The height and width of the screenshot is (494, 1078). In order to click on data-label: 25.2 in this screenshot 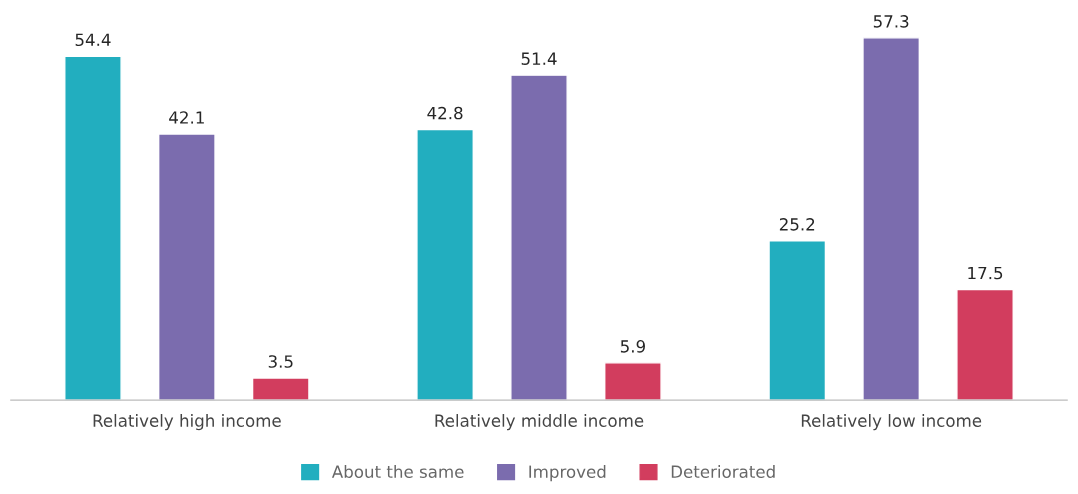, I will do `click(797, 224)`.